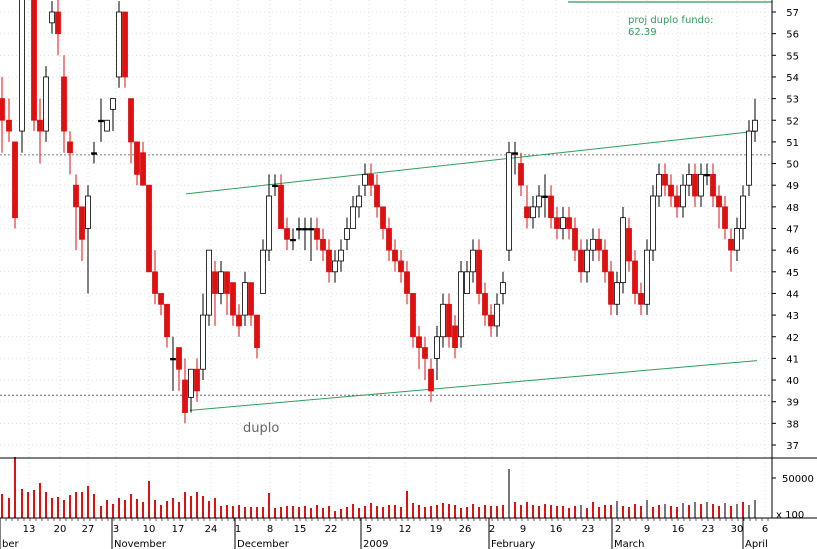 The width and height of the screenshot is (817, 549). Describe the element at coordinates (792, 359) in the screenshot. I see `y-tick-label: 41` at that location.